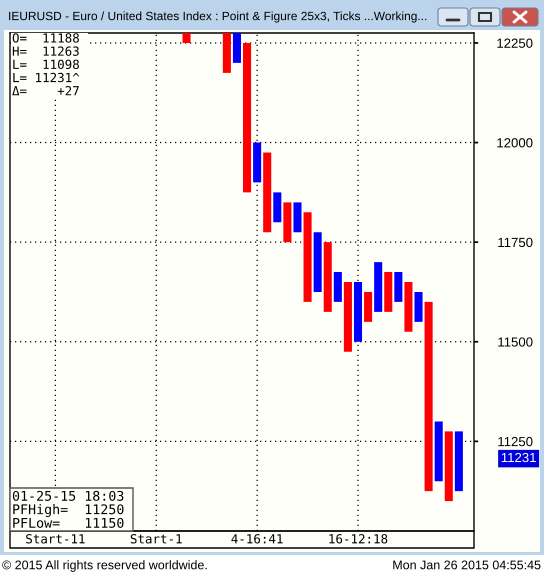  What do you see at coordinates (515, 243) in the screenshot?
I see `y-tick-label: 11750` at bounding box center [515, 243].